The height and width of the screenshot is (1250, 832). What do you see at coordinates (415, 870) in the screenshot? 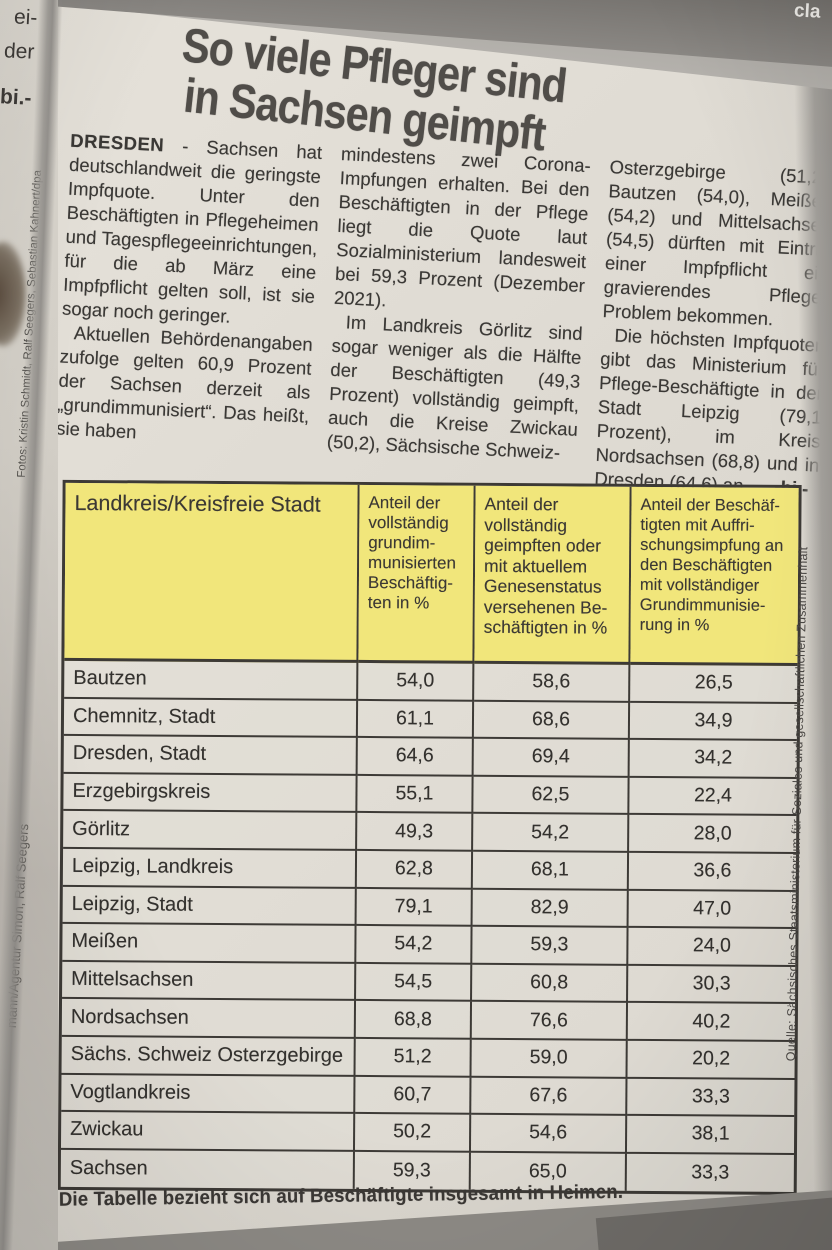
I see `value-col1: 62,8` at bounding box center [415, 870].